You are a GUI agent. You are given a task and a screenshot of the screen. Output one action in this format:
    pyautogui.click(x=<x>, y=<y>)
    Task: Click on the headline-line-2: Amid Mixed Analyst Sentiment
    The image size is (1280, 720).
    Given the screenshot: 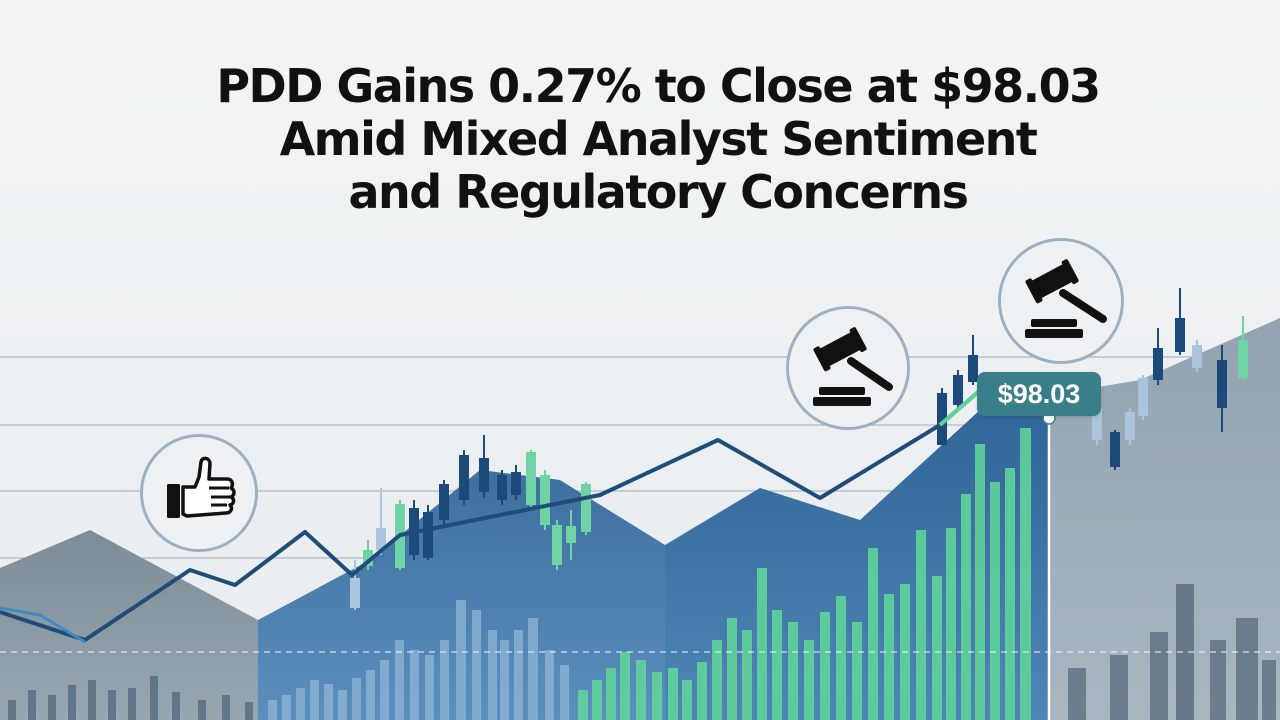 What is the action you would take?
    pyautogui.click(x=658, y=139)
    